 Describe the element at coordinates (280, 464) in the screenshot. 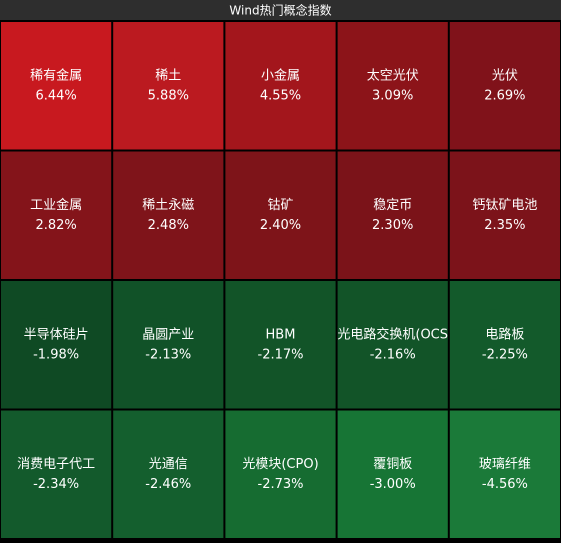

I see `tile-label: 光模块(CPO)` at that location.